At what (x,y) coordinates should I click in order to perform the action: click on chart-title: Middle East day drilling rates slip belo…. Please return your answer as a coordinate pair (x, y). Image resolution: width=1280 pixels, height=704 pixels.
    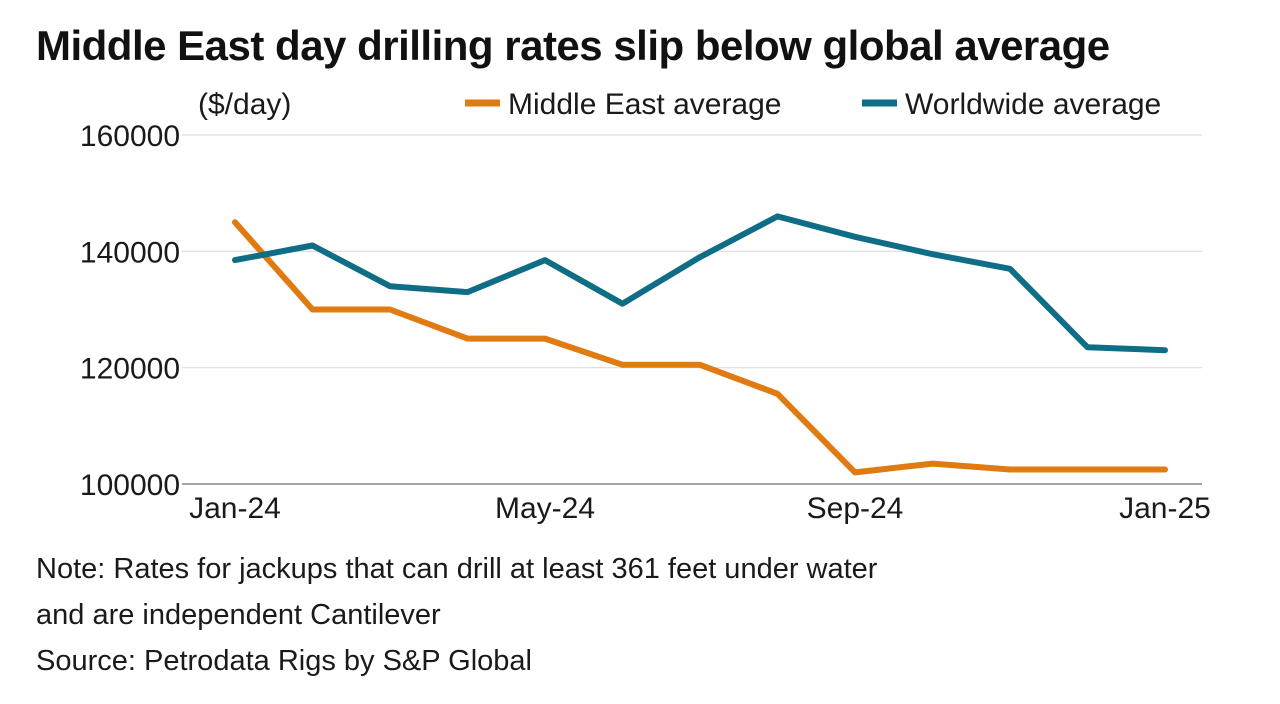
    Looking at the image, I should click on (573, 45).